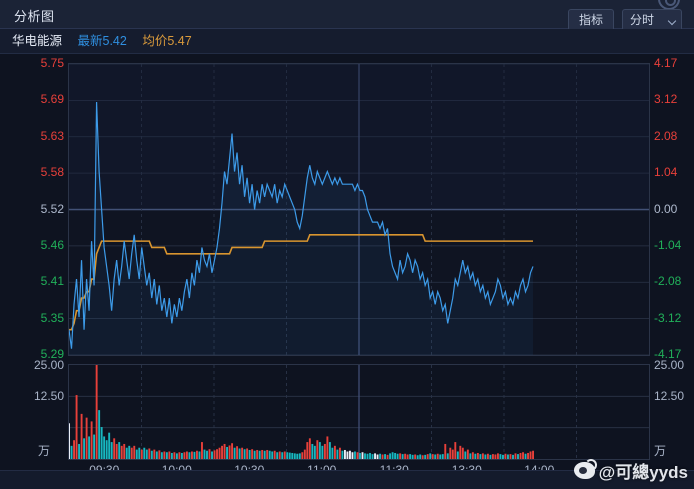  Describe the element at coordinates (668, 317) in the screenshot. I see `percent-tick-7: -3.12` at that location.